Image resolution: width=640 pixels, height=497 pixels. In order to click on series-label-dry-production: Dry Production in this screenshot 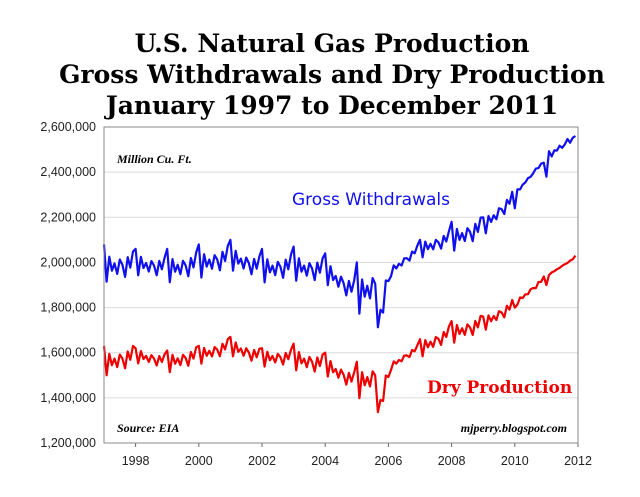, I will do `click(499, 388)`.